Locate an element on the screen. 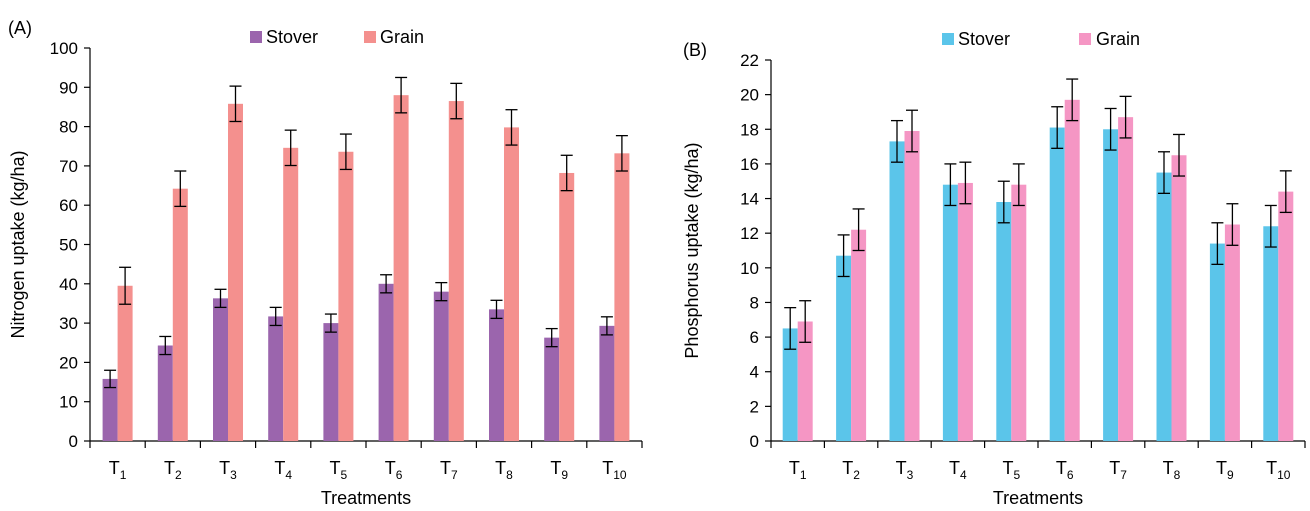 The width and height of the screenshot is (1310, 511). y-tick-label: 50 is located at coordinates (68, 245).